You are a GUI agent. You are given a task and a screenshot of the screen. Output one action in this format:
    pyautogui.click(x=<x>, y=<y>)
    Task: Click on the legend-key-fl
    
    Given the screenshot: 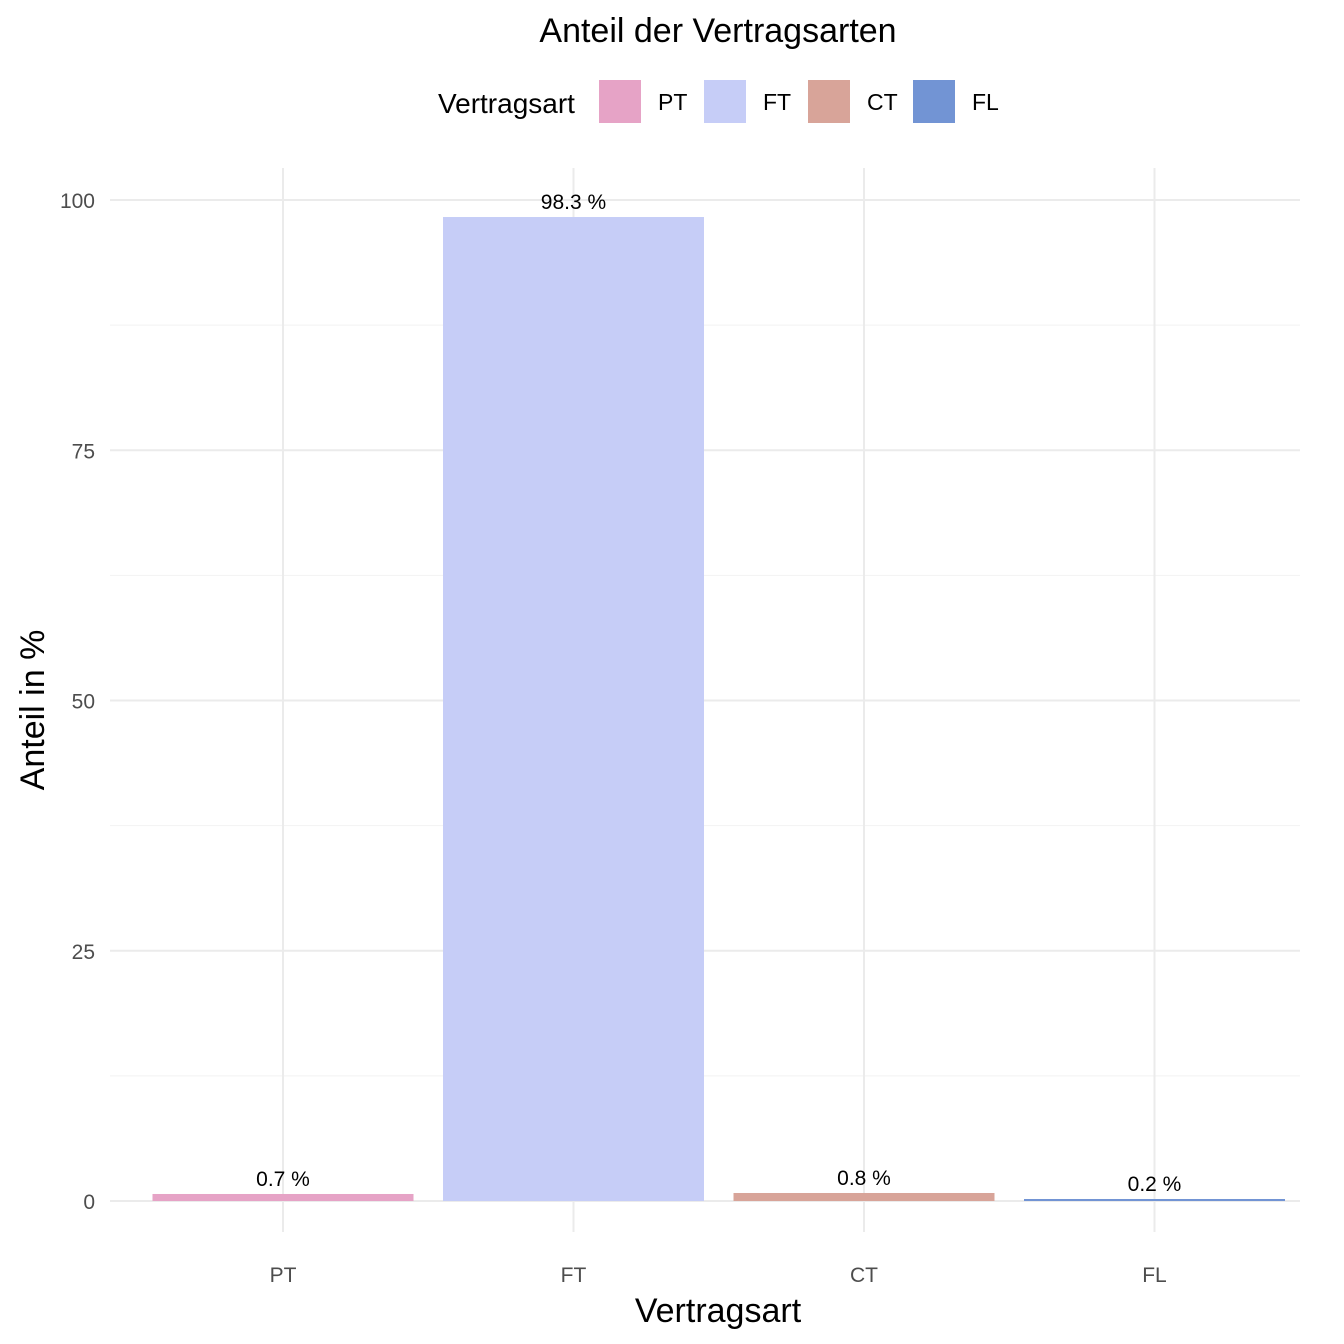 What is the action you would take?
    pyautogui.click(x=934, y=101)
    